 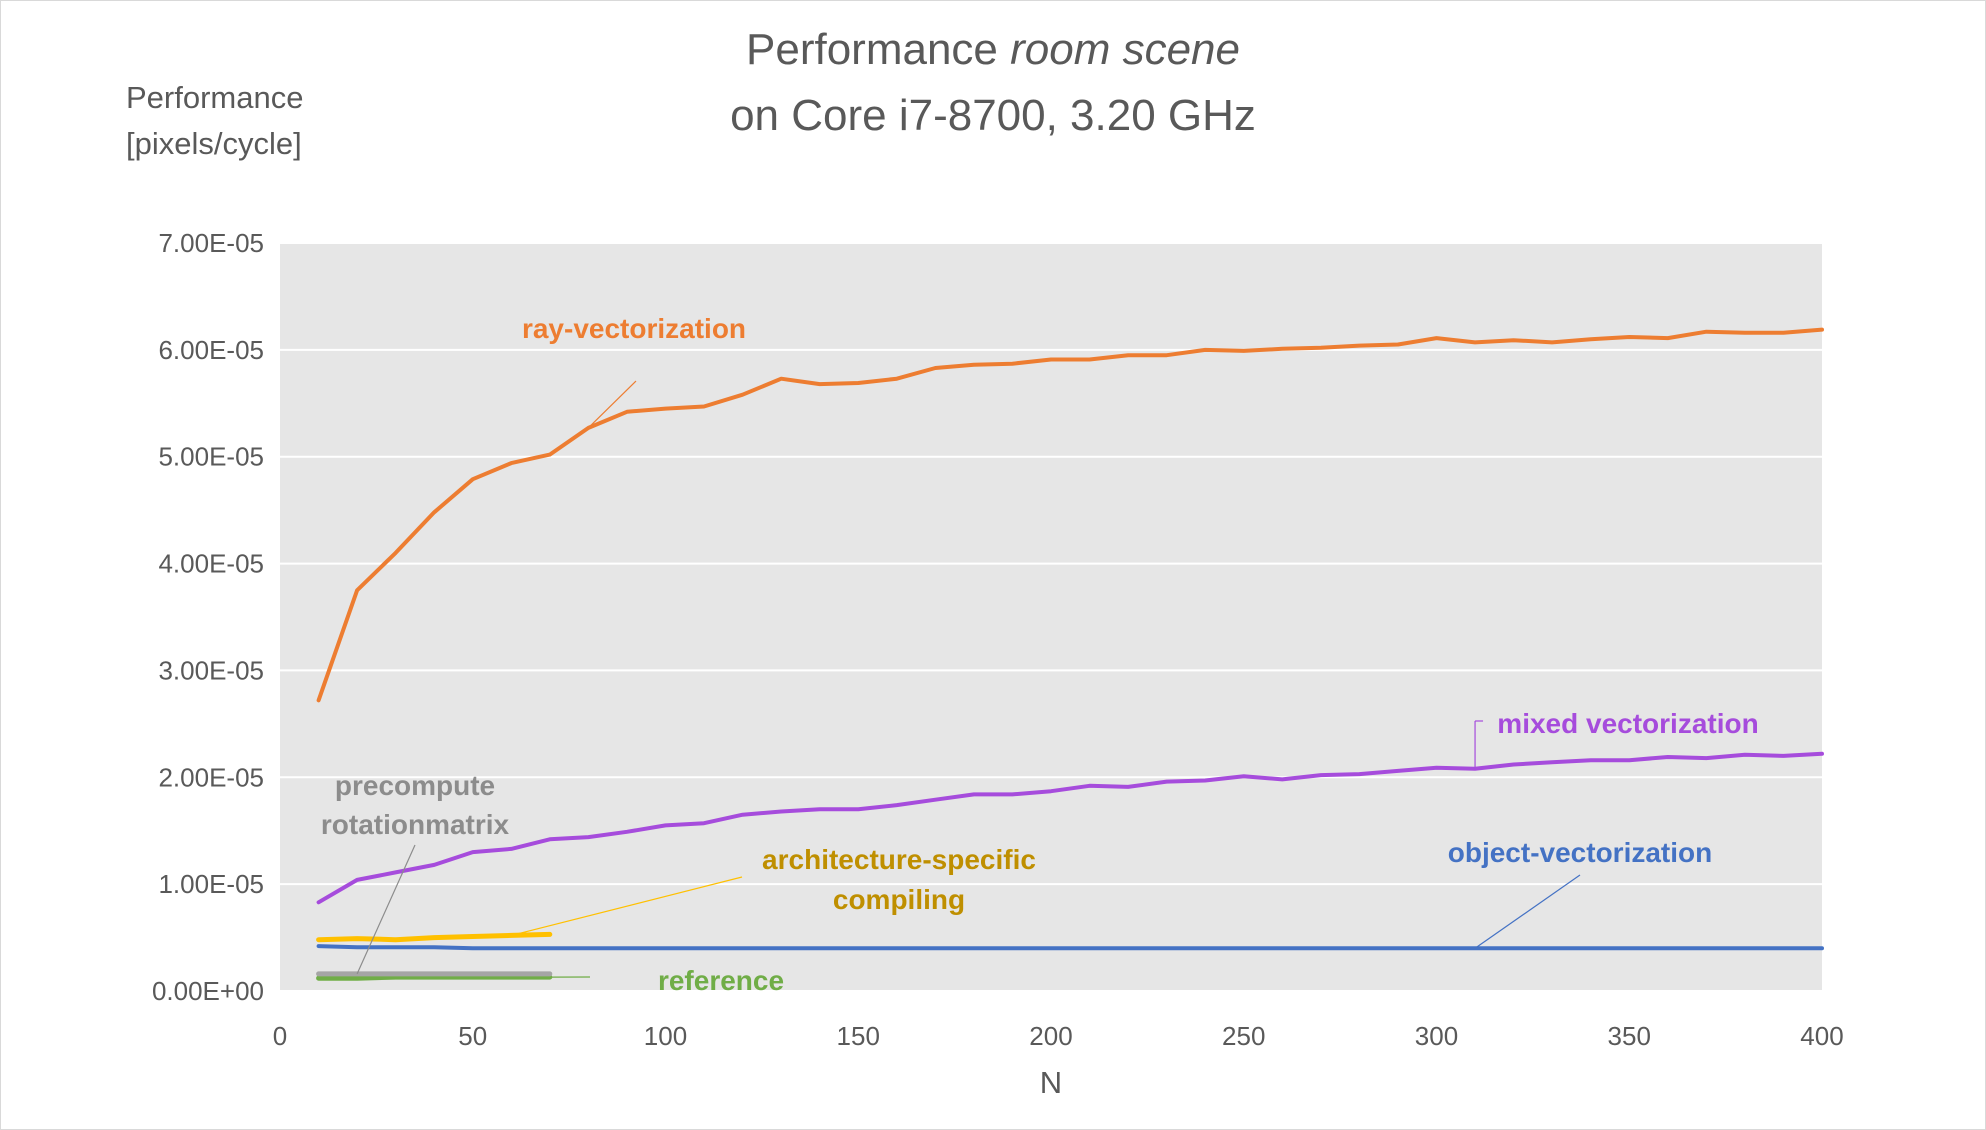 I want to click on x-axis-ticks: 0 50 100 150 200 250 300 350 400, so click(x=1058, y=1036).